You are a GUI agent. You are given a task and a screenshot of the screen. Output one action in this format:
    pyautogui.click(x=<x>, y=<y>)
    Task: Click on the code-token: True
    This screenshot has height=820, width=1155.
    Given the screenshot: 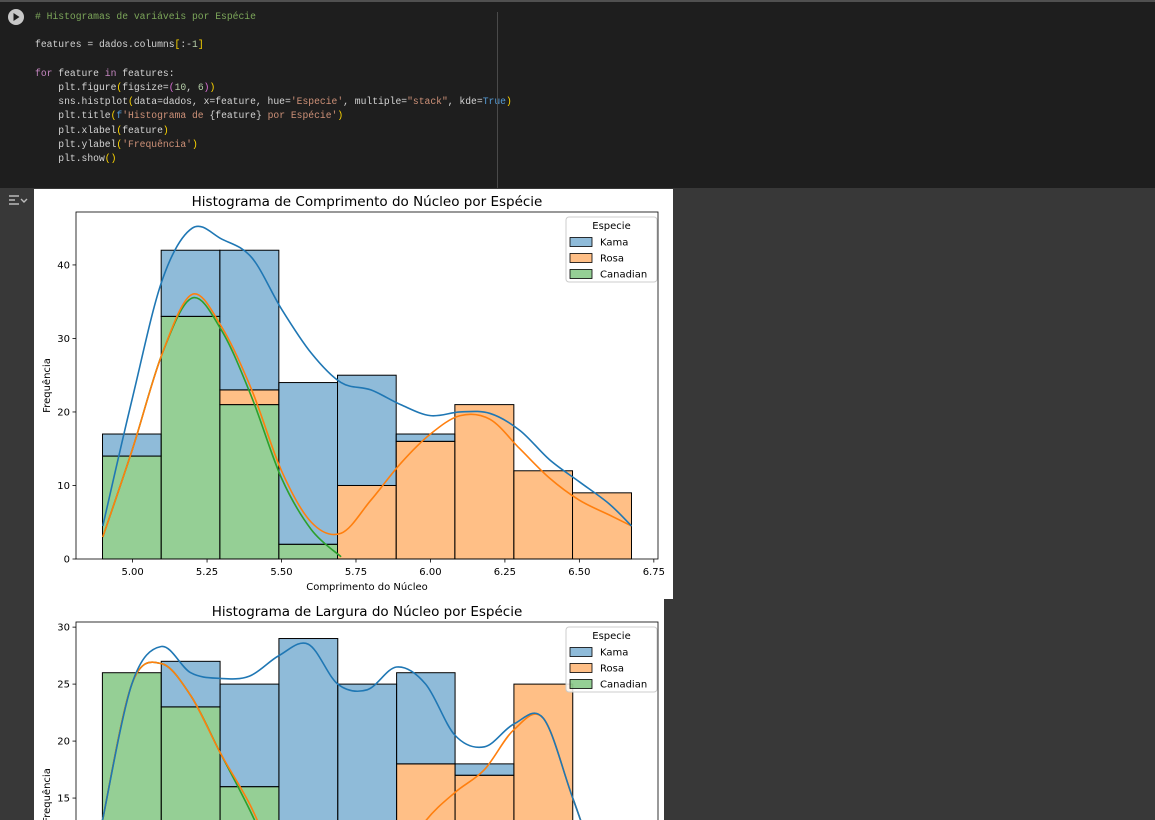 What is the action you would take?
    pyautogui.click(x=494, y=102)
    